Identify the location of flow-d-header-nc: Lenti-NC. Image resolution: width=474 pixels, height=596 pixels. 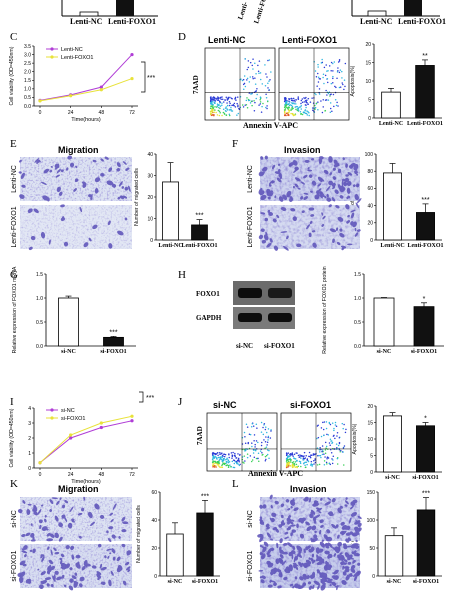
(227, 40).